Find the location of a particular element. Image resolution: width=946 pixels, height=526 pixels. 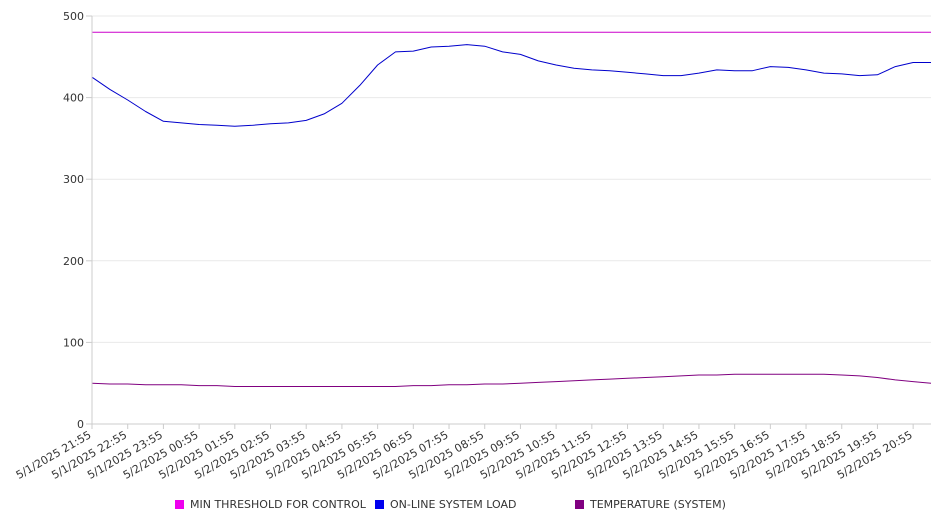

legend-item-system-load: ON-LINE SYSTEM LOAD is located at coordinates (445, 504).